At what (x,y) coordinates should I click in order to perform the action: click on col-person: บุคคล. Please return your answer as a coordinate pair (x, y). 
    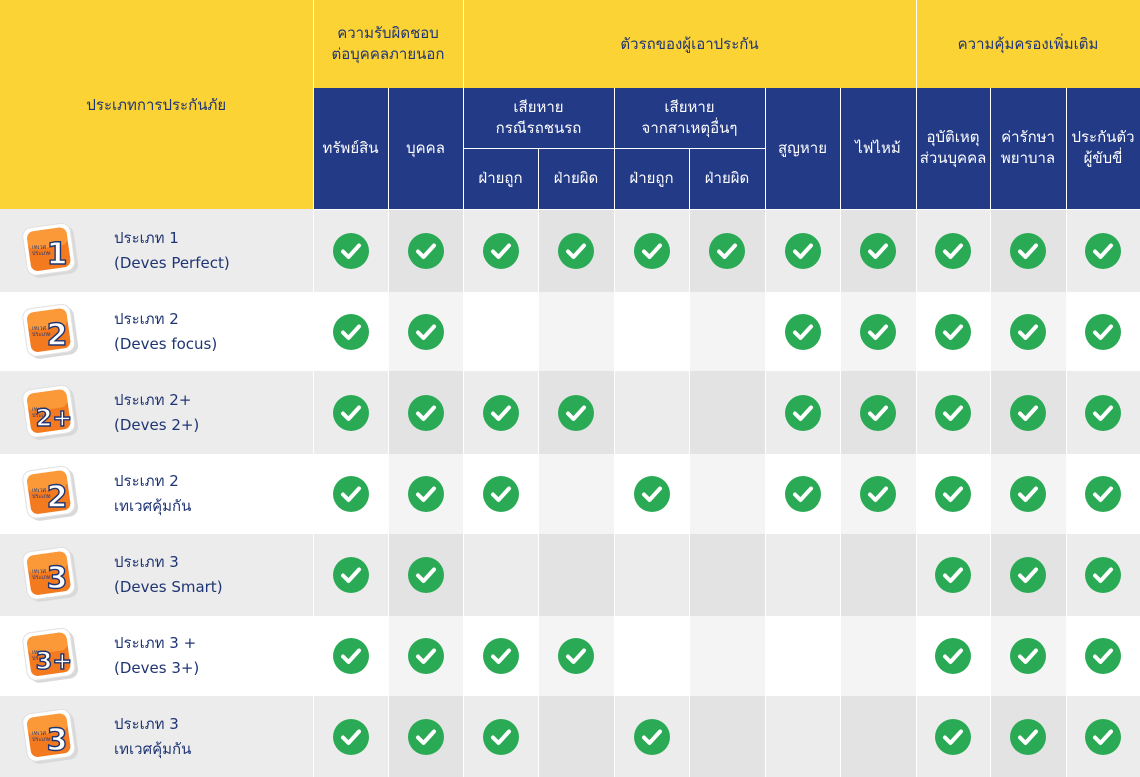
    Looking at the image, I should click on (426, 149).